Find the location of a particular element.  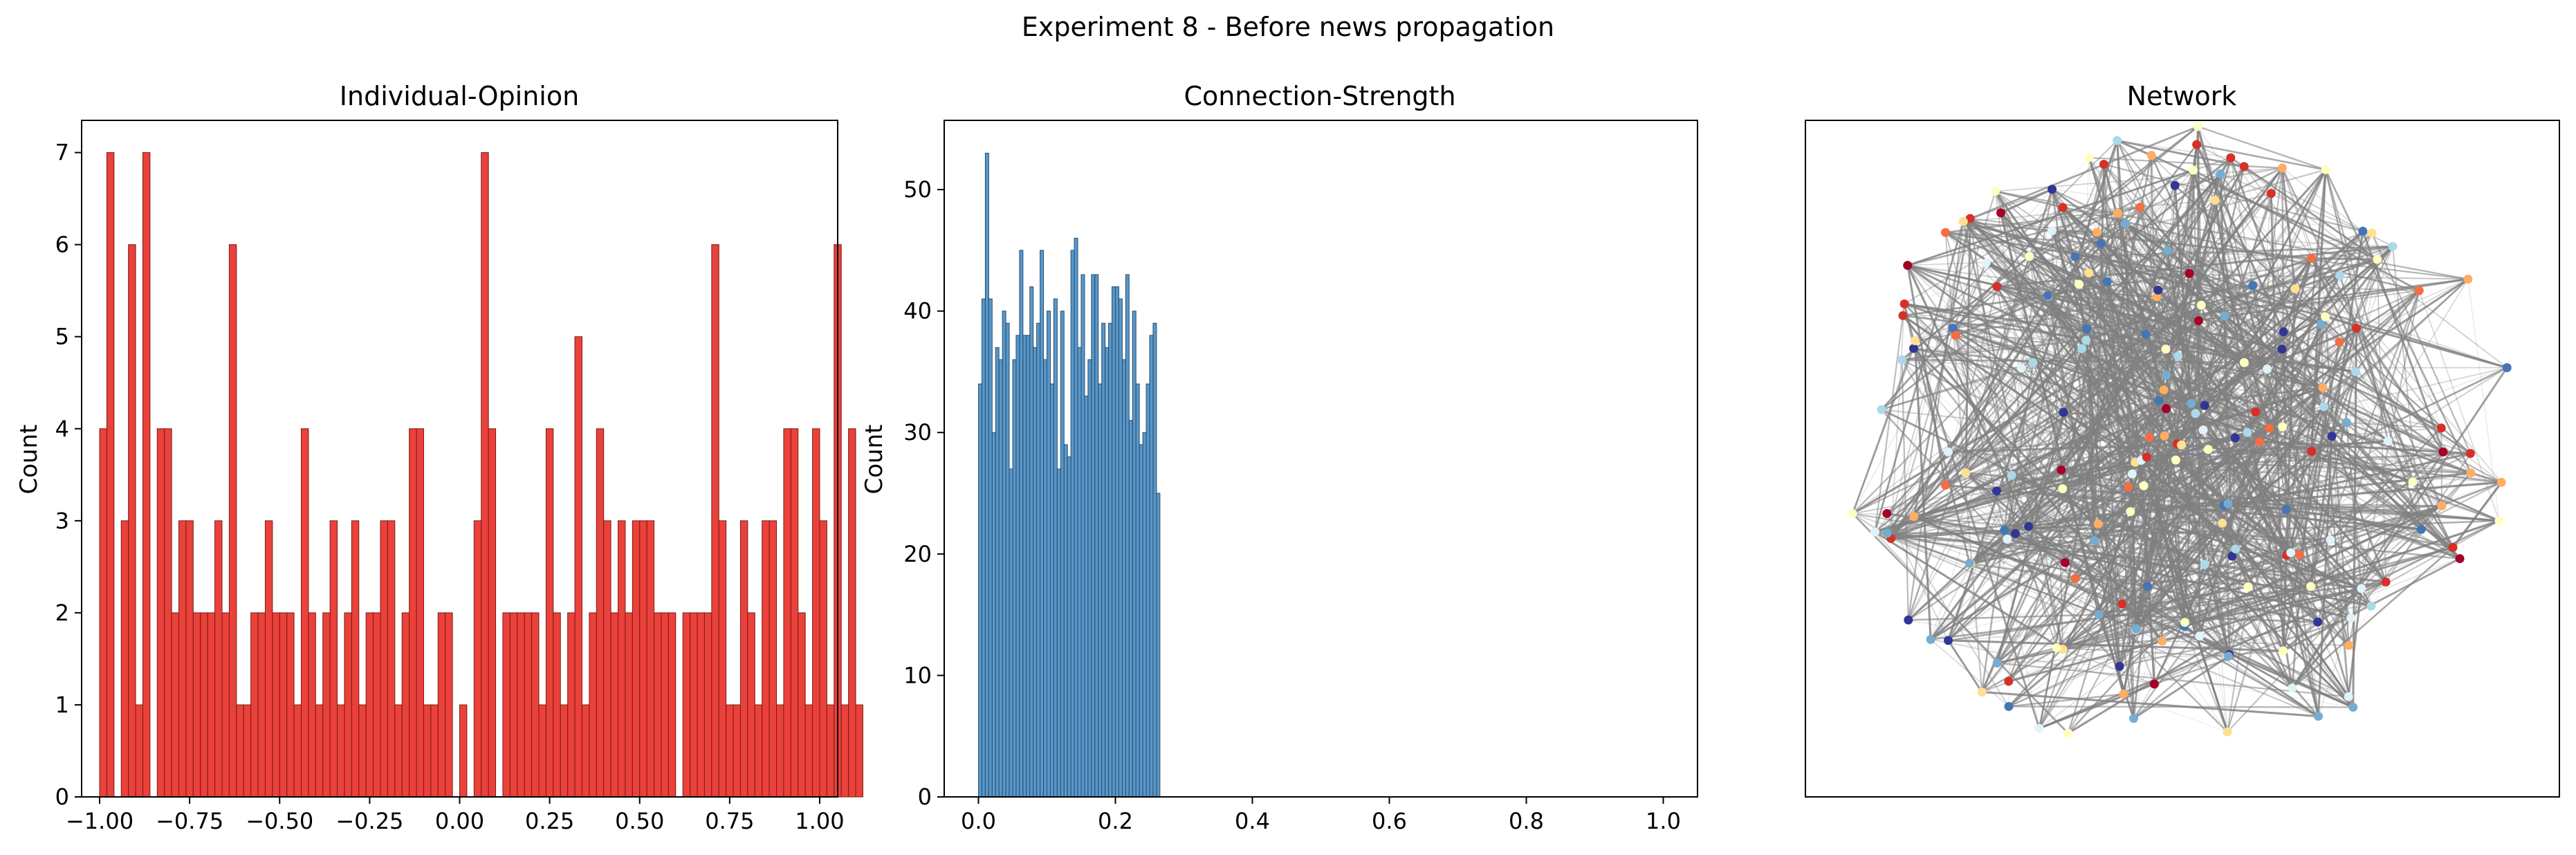

connection-chart-title: Connection-Strength is located at coordinates (1319, 96).